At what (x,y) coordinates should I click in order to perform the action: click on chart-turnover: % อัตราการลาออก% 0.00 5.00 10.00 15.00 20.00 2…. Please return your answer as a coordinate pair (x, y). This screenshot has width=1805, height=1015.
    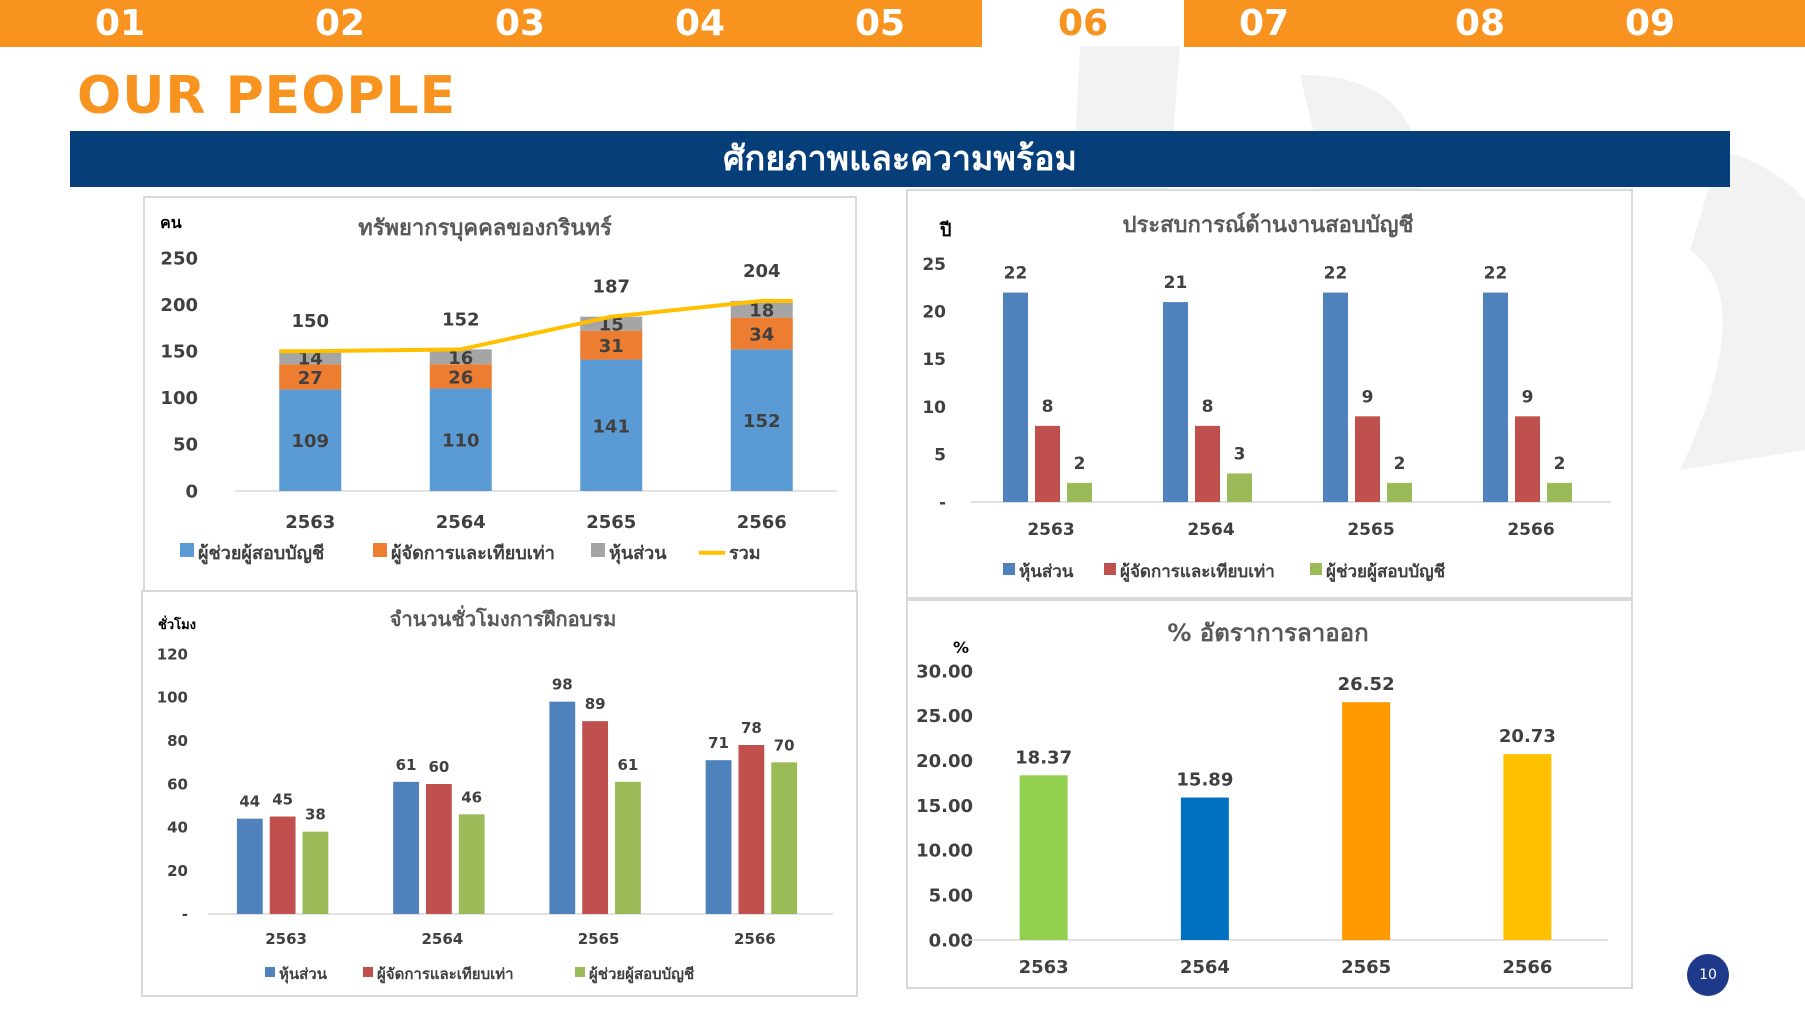
    Looking at the image, I should click on (1262, 798).